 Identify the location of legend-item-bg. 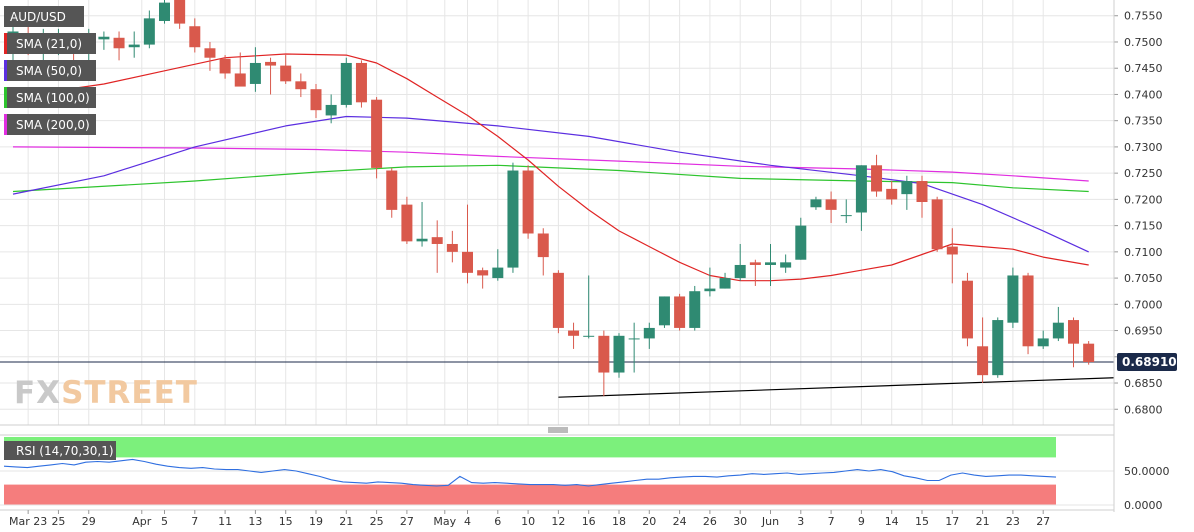
(50, 43).